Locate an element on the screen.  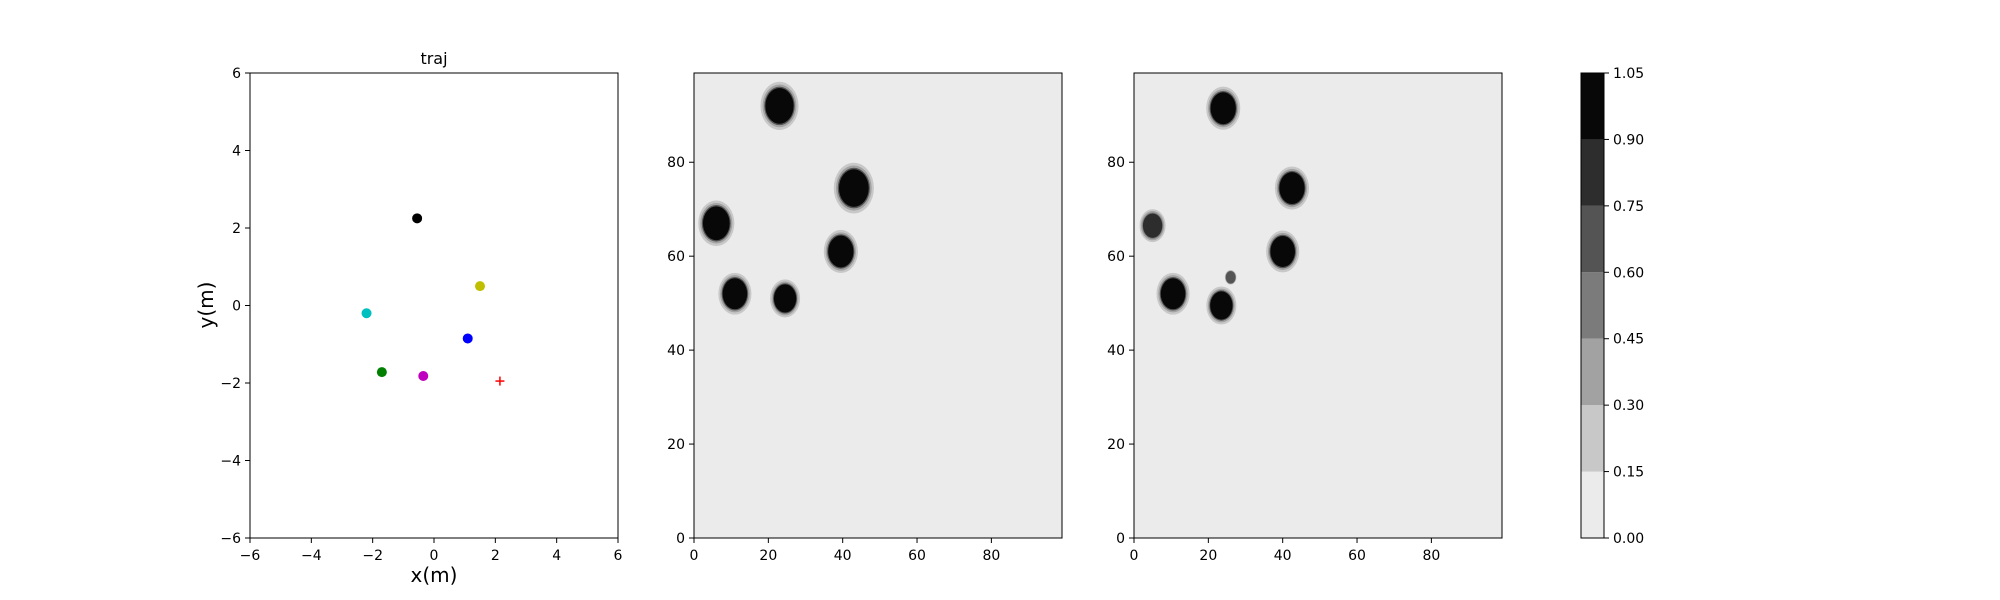
colorbar-tick-label: 0.00 is located at coordinates (1628, 539).